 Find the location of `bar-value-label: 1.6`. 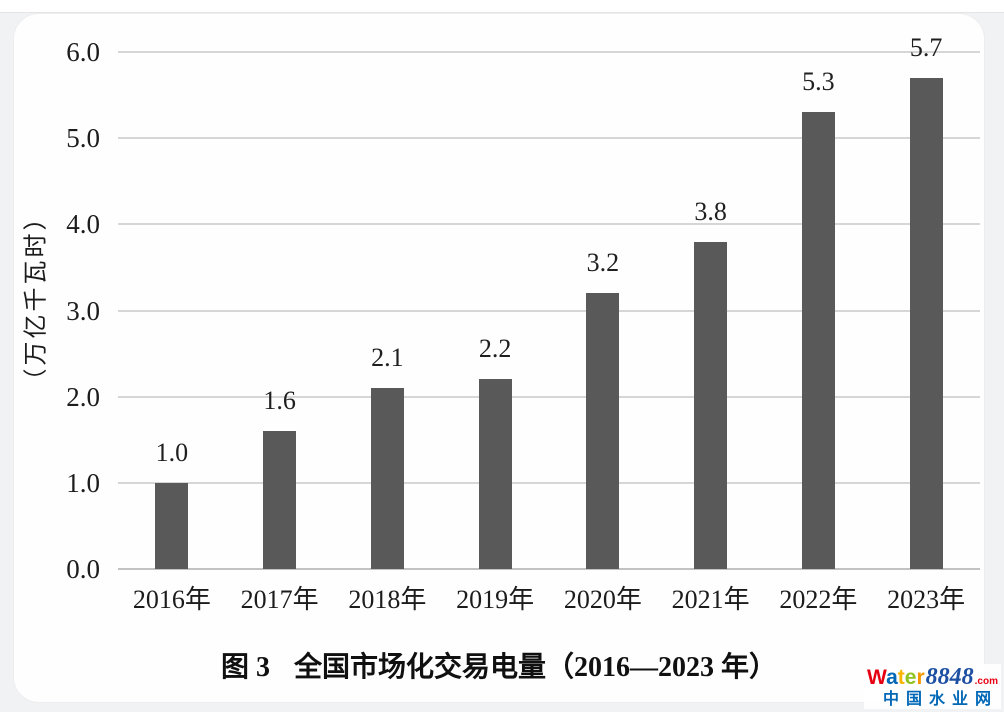

bar-value-label: 1.6 is located at coordinates (279, 401).